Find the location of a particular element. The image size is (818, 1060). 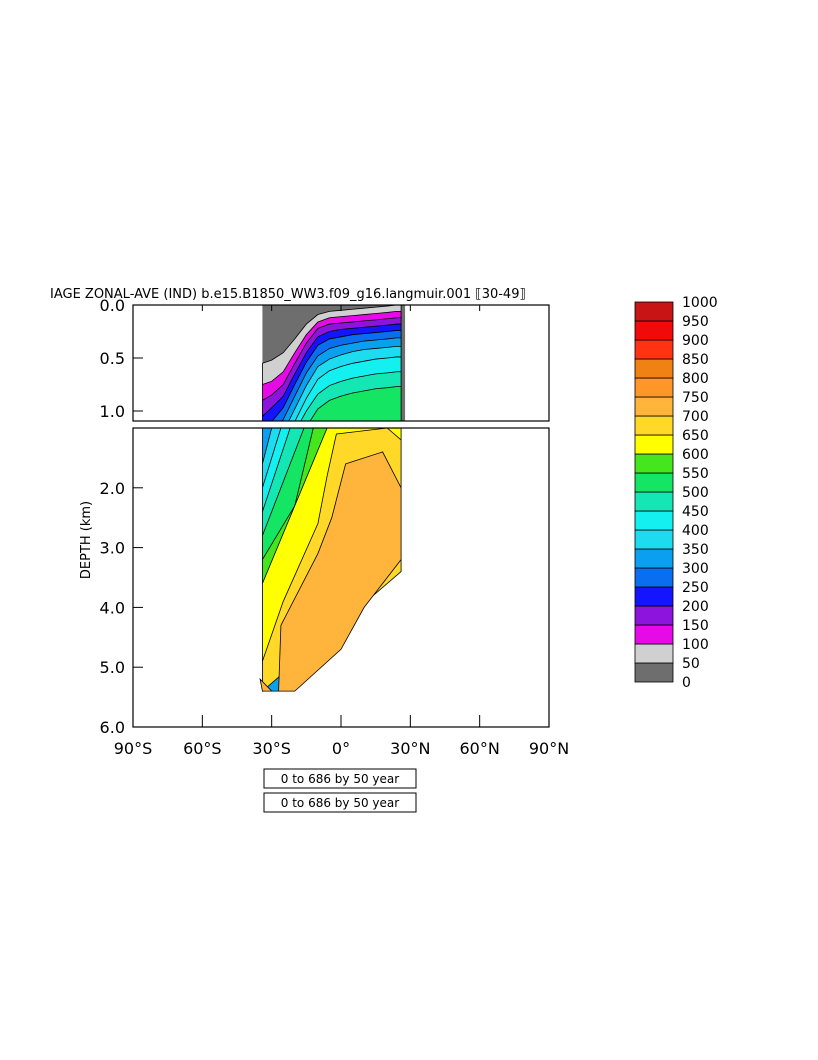

colorbar-label: 800 is located at coordinates (695, 379).